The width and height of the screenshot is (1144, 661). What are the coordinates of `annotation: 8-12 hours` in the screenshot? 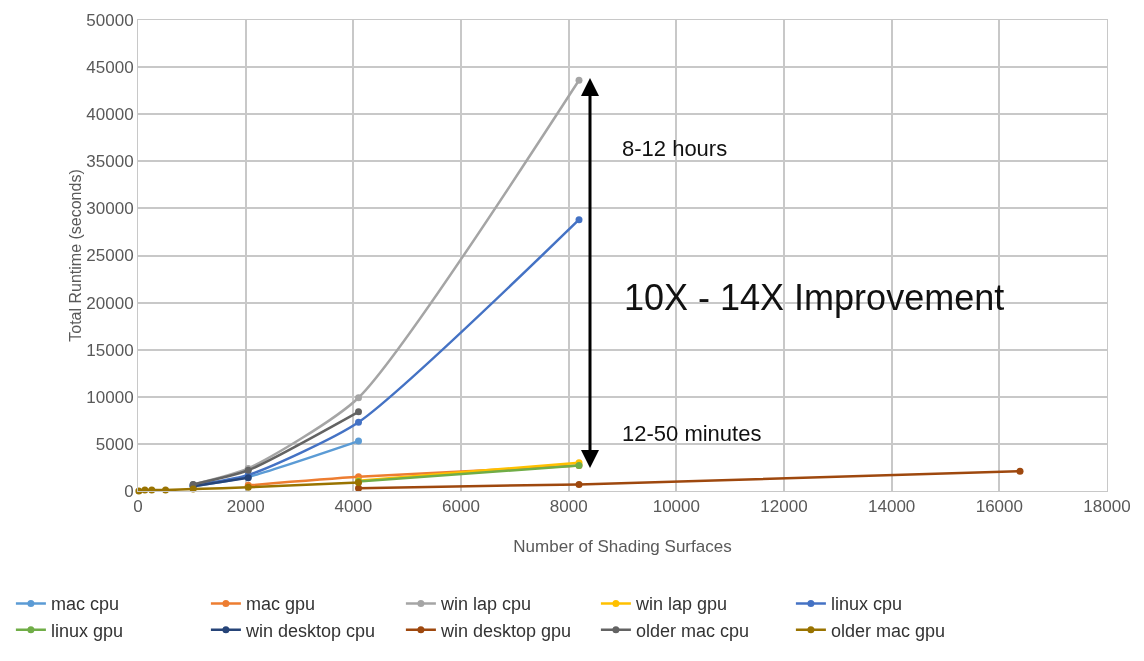 It's located at (675, 148).